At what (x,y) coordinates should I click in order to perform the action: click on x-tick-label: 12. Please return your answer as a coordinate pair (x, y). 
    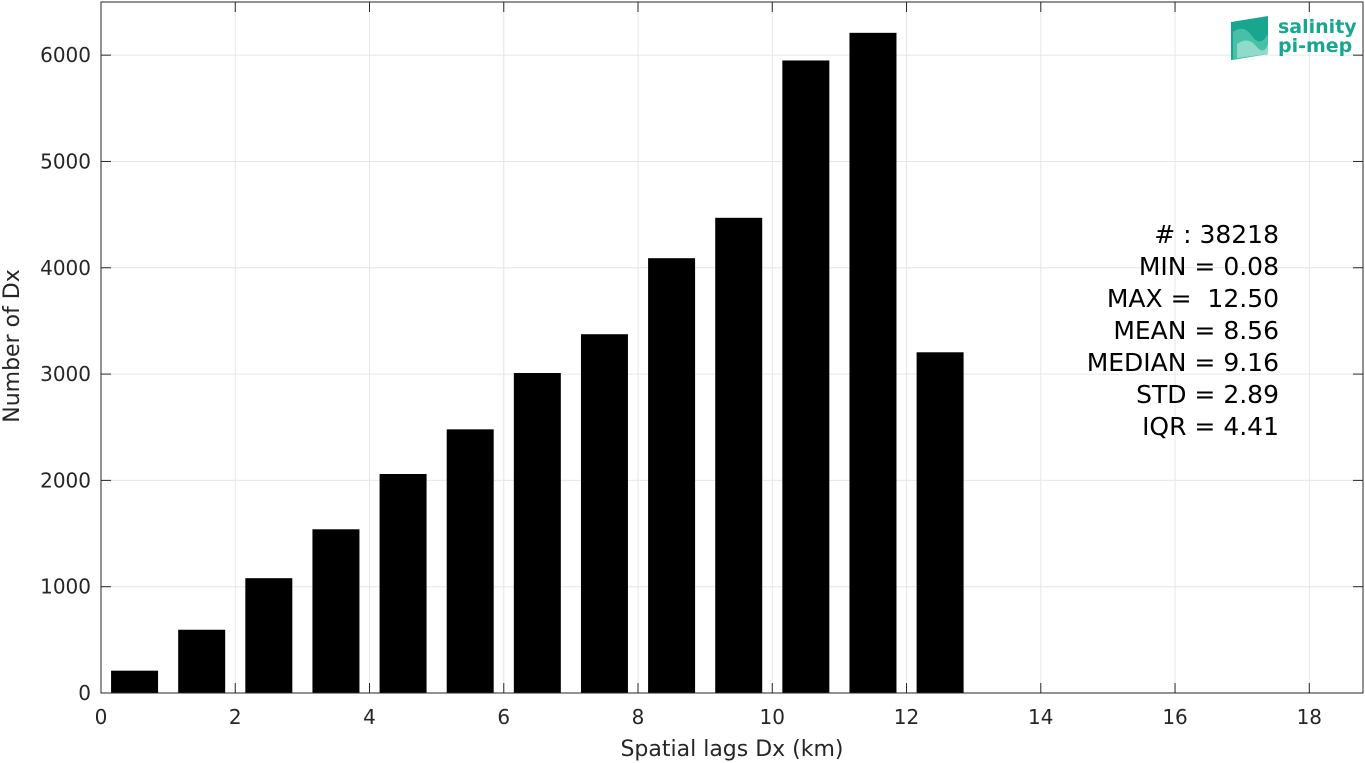
    Looking at the image, I should click on (906, 717).